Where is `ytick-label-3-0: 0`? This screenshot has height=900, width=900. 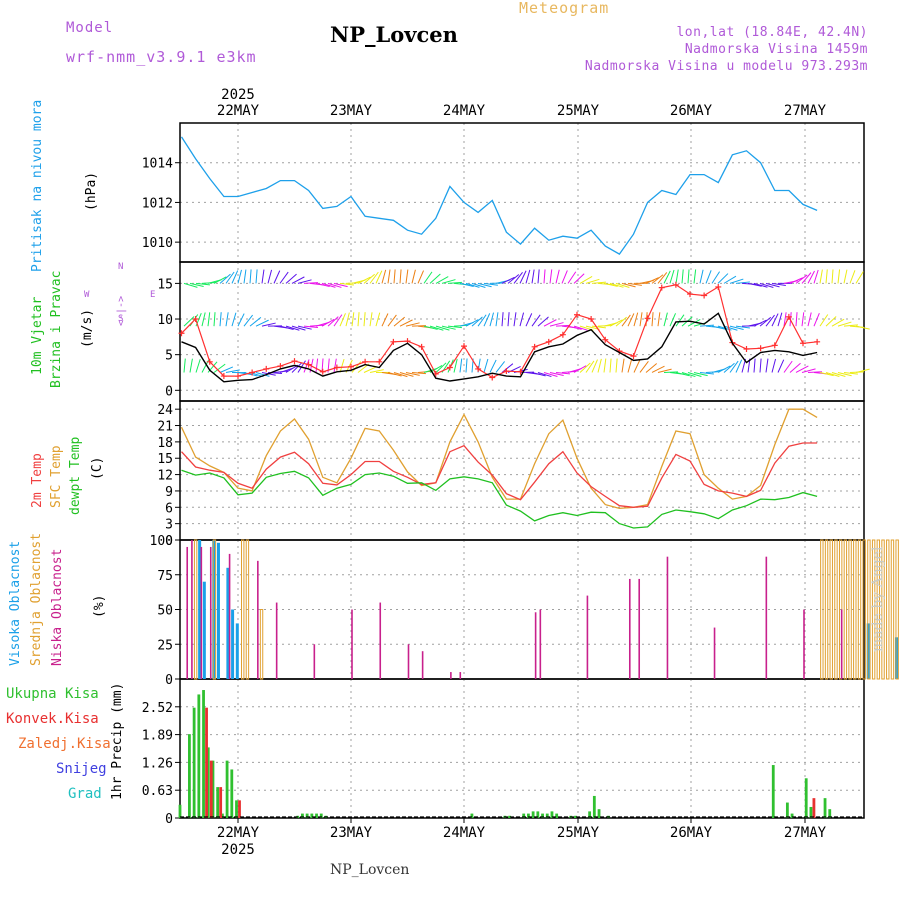 ytick-label-3-0: 0 is located at coordinates (169, 680).